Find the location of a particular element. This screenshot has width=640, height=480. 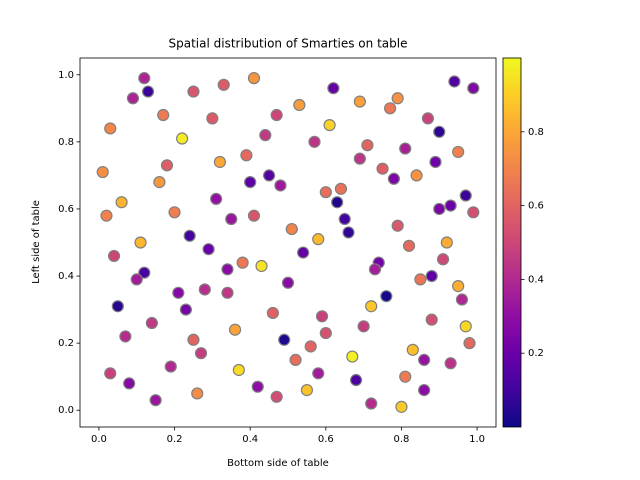

x-tick-label: 0.2 is located at coordinates (175, 439).